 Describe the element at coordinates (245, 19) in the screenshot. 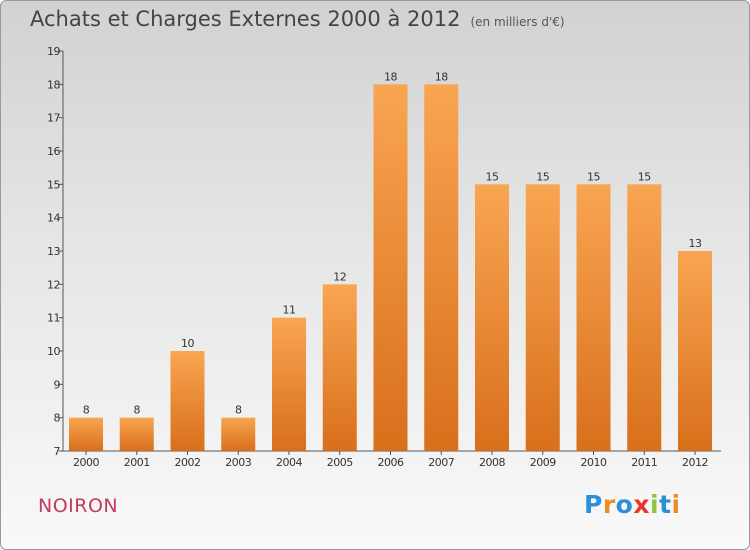

I see `title-text: Achats et Charges Externes 2000 à 2012` at that location.